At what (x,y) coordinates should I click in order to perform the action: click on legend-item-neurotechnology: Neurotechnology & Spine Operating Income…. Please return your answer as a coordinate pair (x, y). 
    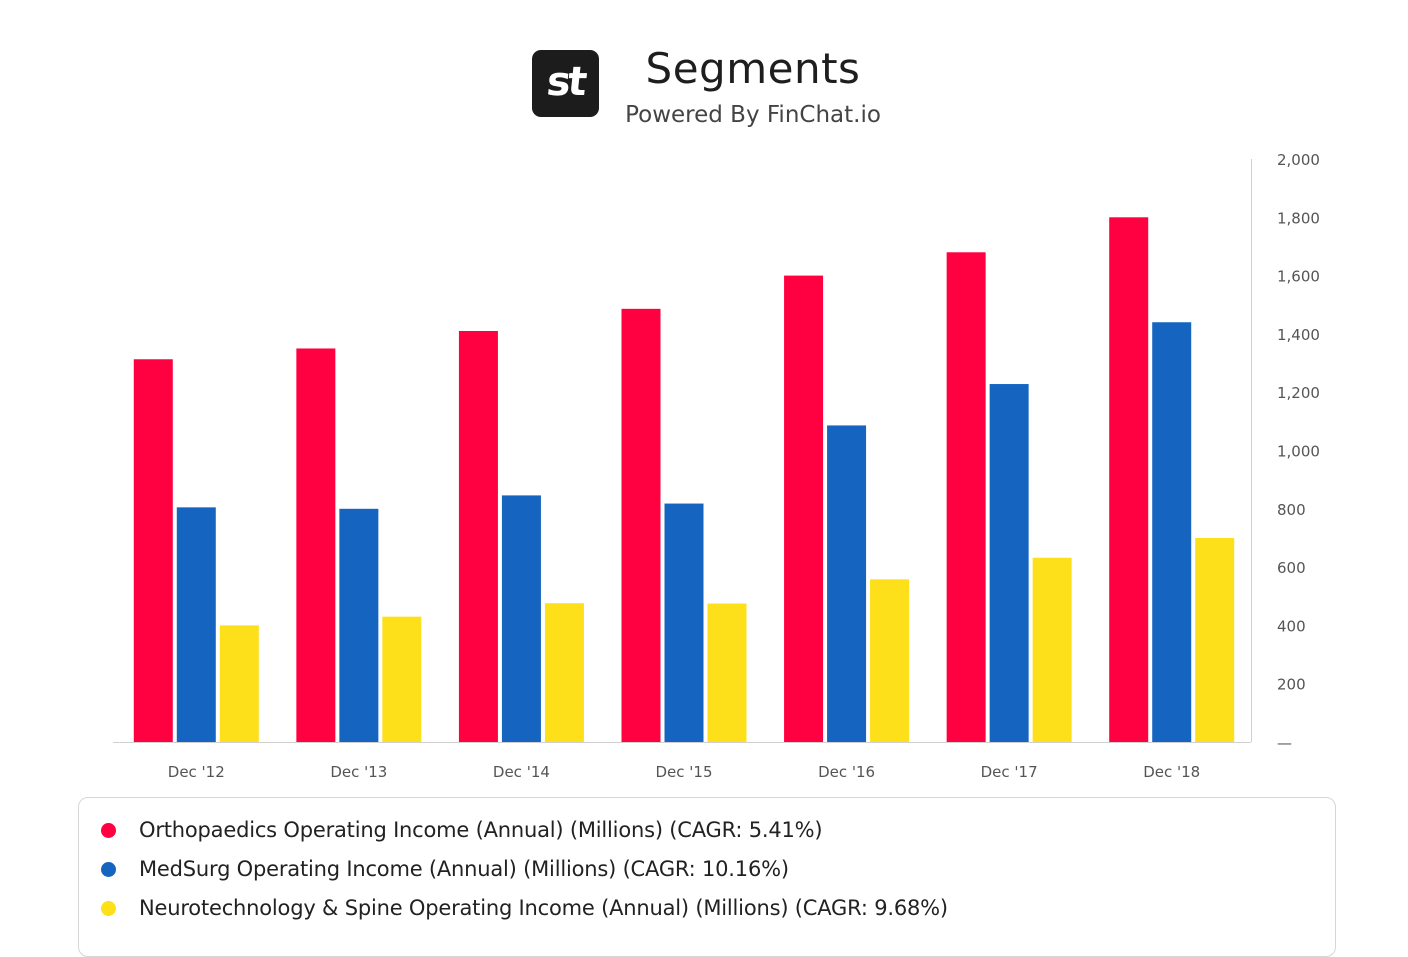
    Looking at the image, I should click on (524, 908).